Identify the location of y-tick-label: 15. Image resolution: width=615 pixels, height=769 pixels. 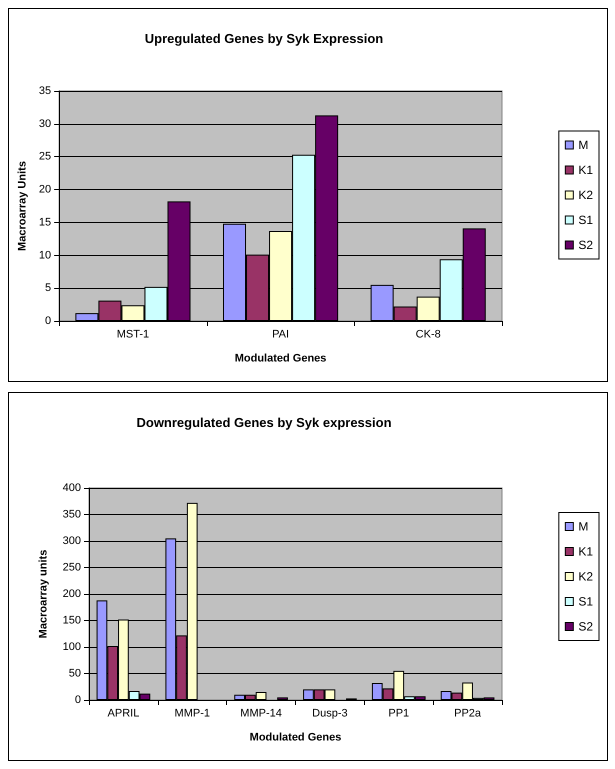
(45, 222).